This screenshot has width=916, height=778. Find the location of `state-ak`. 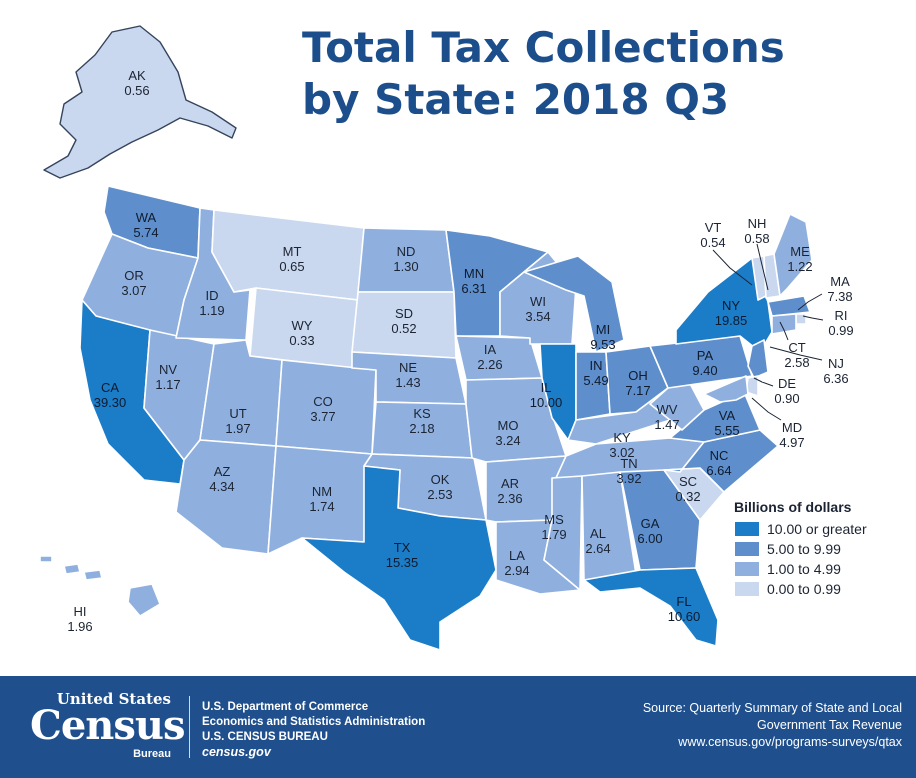

state-ak is located at coordinates (140, 102).